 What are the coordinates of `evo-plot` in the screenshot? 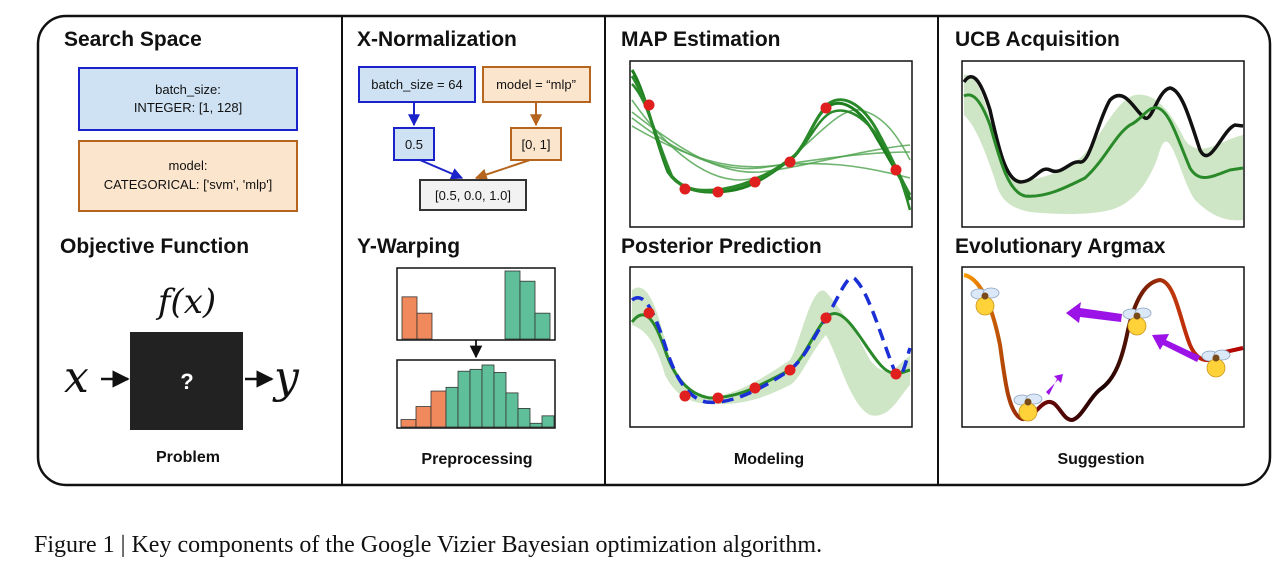 It's located at (1103, 348).